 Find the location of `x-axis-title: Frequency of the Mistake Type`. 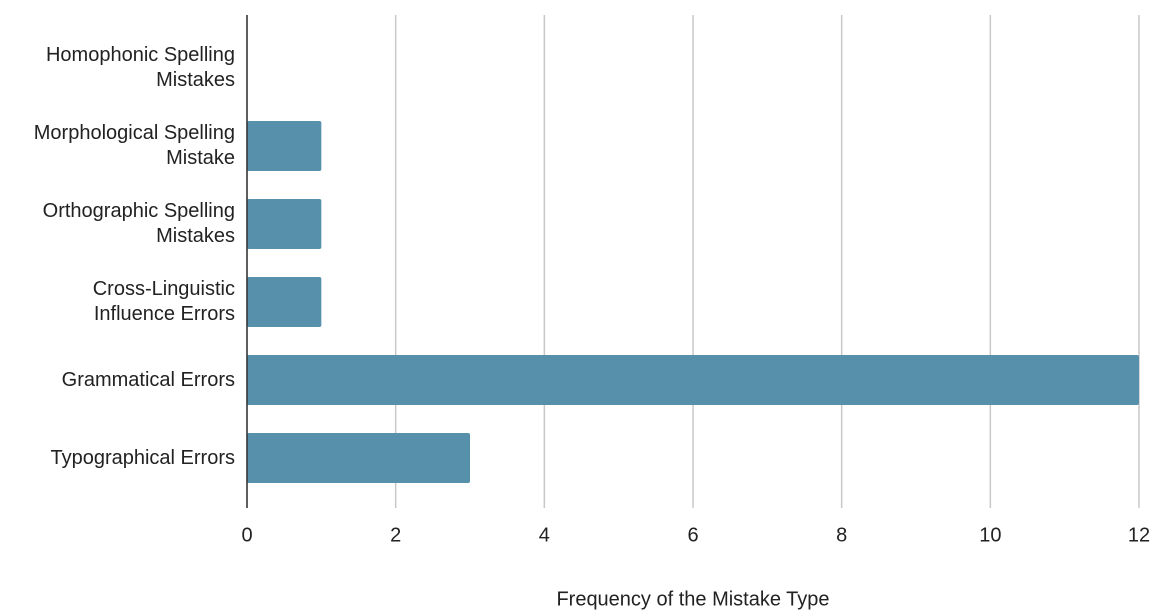

x-axis-title: Frequency of the Mistake Type is located at coordinates (692, 599).